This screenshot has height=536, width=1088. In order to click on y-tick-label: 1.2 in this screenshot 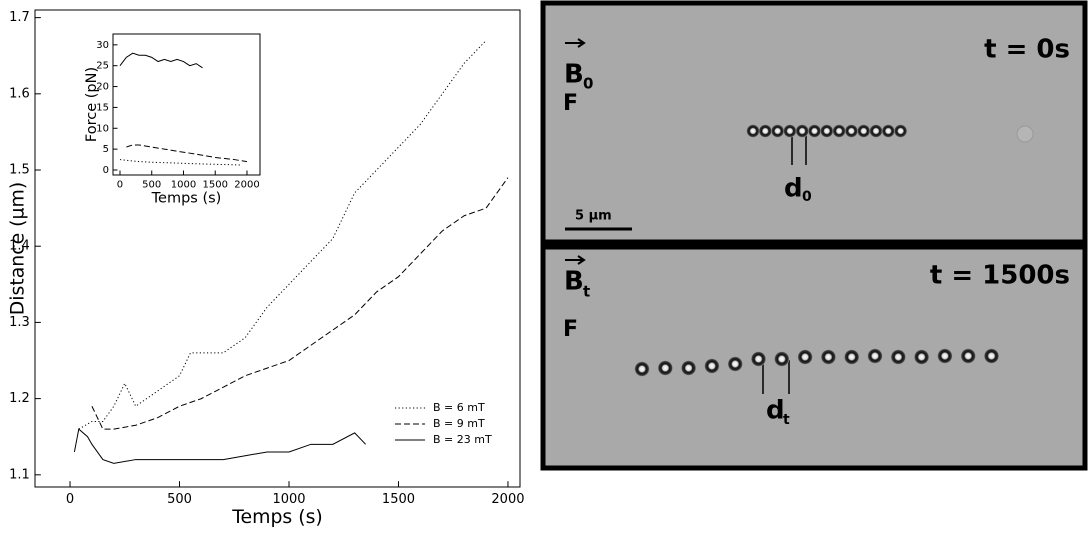, I will do `click(19, 398)`.